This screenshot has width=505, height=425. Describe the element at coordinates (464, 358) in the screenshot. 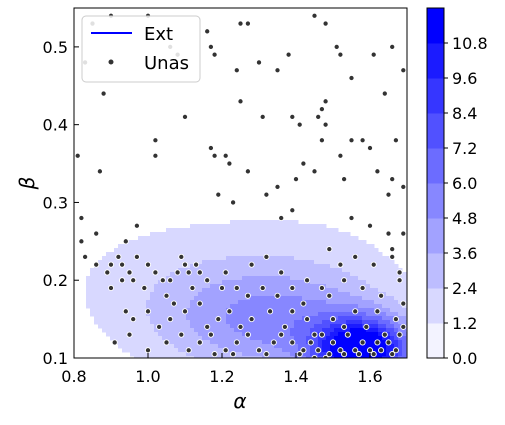

I see `colorbar-tick-label: 0.0` at that location.